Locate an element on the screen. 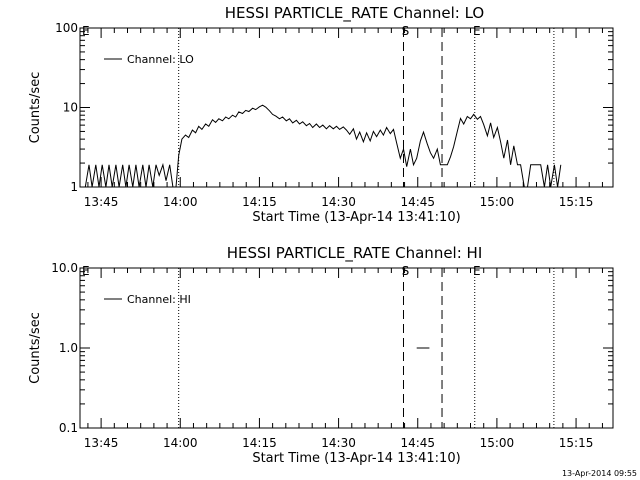  y-tick-label: 1 is located at coordinates (74, 187).